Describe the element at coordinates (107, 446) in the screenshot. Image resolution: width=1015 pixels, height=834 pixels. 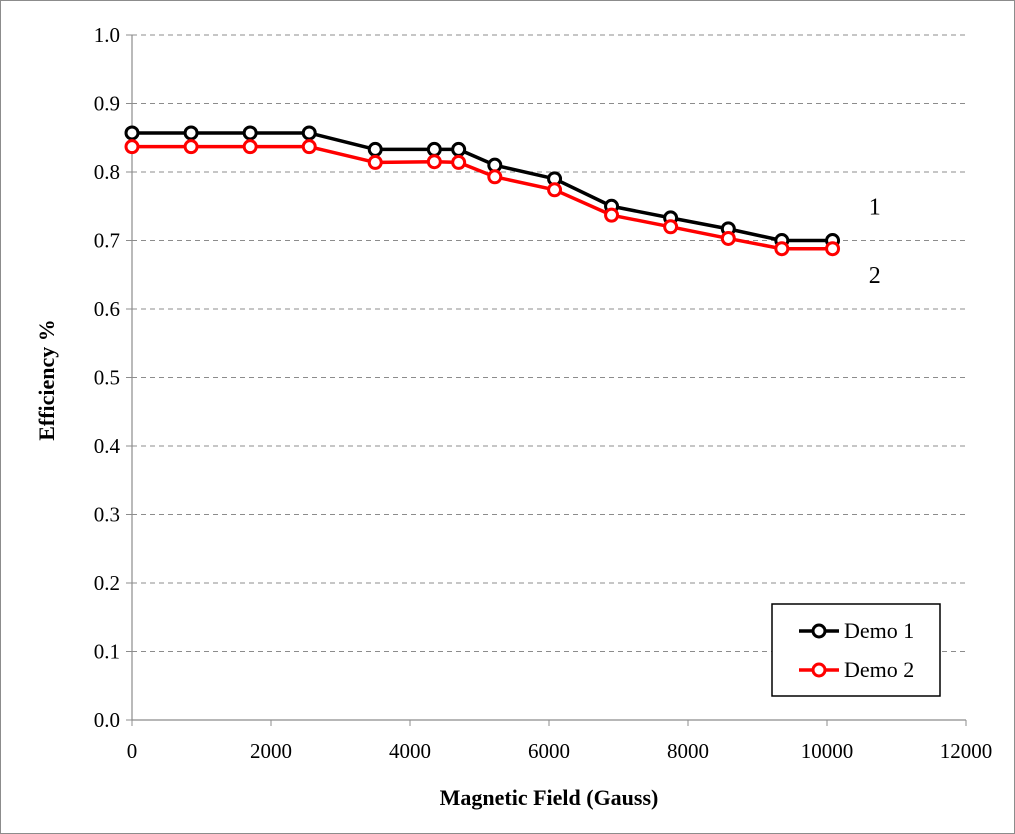
I see `y-tick-label: 0.4` at that location.